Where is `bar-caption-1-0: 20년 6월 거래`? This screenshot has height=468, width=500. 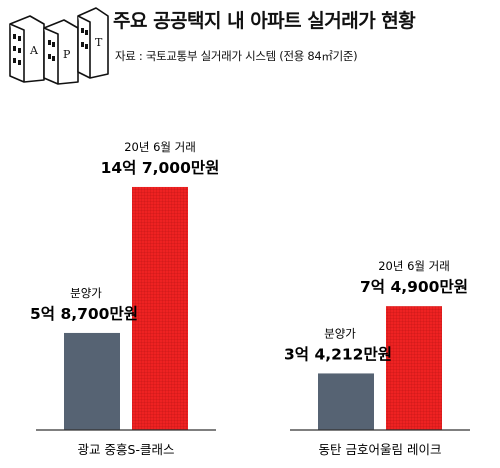 bar-caption-1-0: 20년 6월 거래 is located at coordinates (160, 147).